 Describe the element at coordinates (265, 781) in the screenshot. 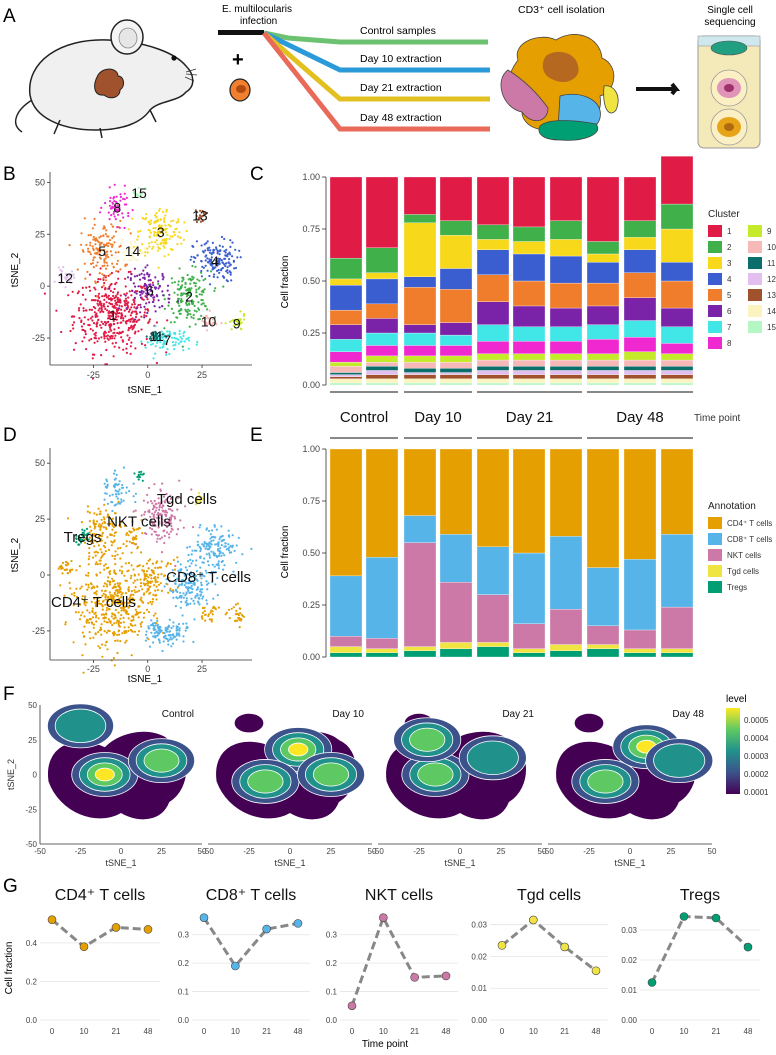

I see `density-contour` at that location.